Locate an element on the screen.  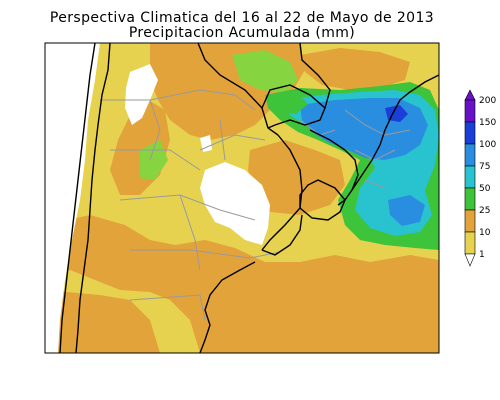
precip-white-small is located at coordinates (206, 143).